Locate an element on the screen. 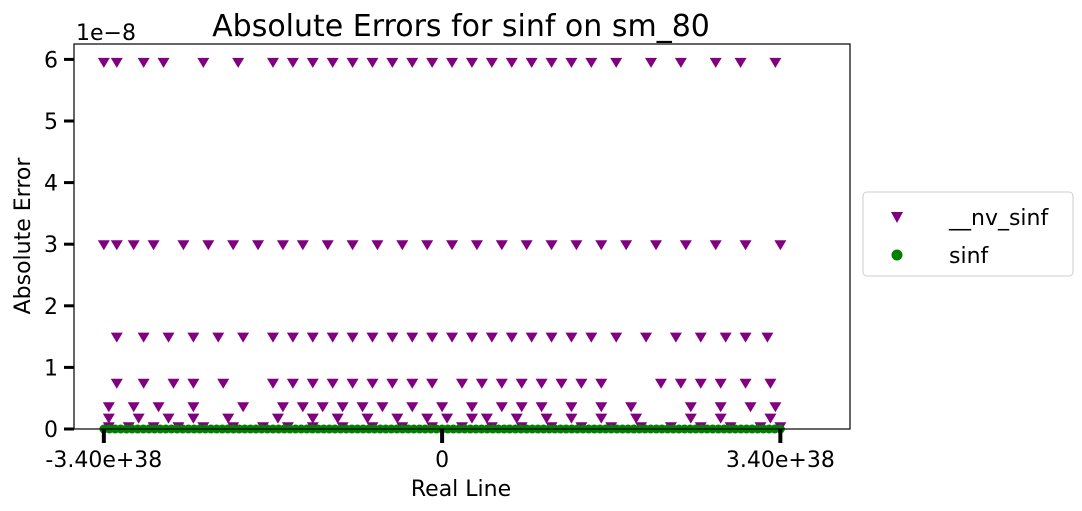  y-tick-label-3: 3 is located at coordinates (51, 245).